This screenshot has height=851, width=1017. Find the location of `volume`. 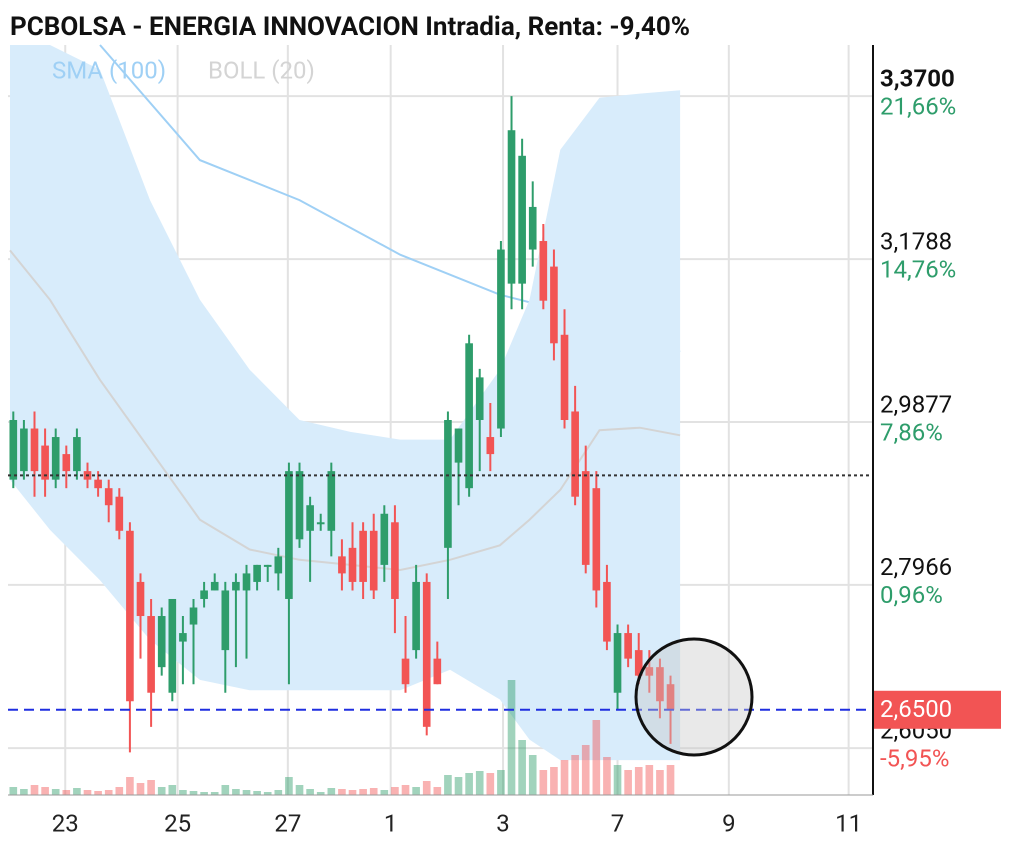

volume is located at coordinates (342, 737).